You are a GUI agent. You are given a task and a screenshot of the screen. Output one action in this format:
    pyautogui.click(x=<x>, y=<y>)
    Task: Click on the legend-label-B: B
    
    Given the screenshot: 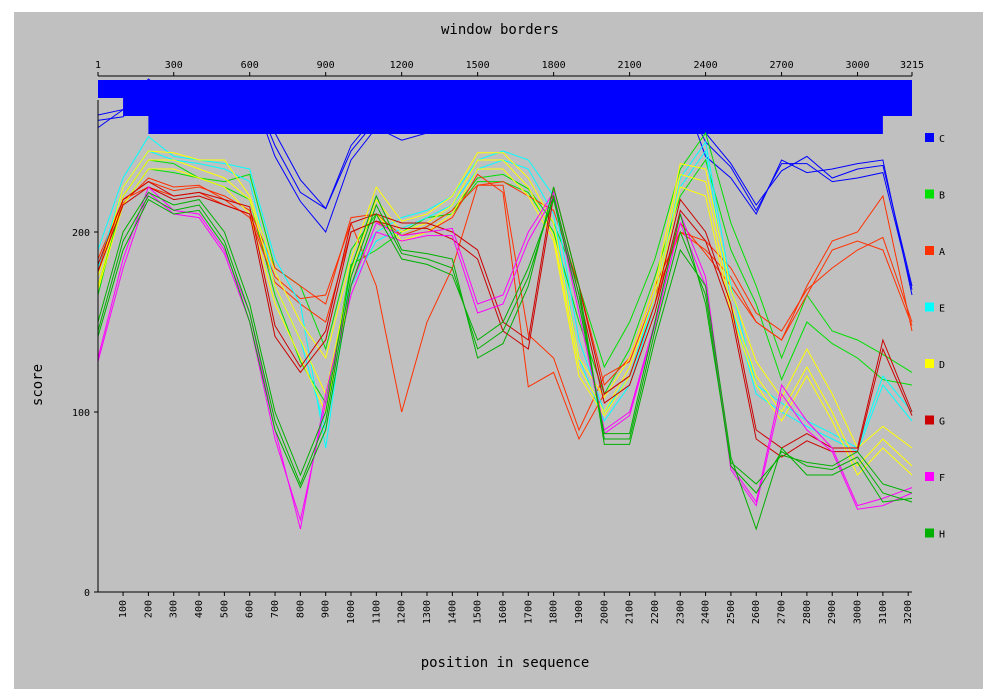 What is the action you would take?
    pyautogui.click(x=942, y=196)
    